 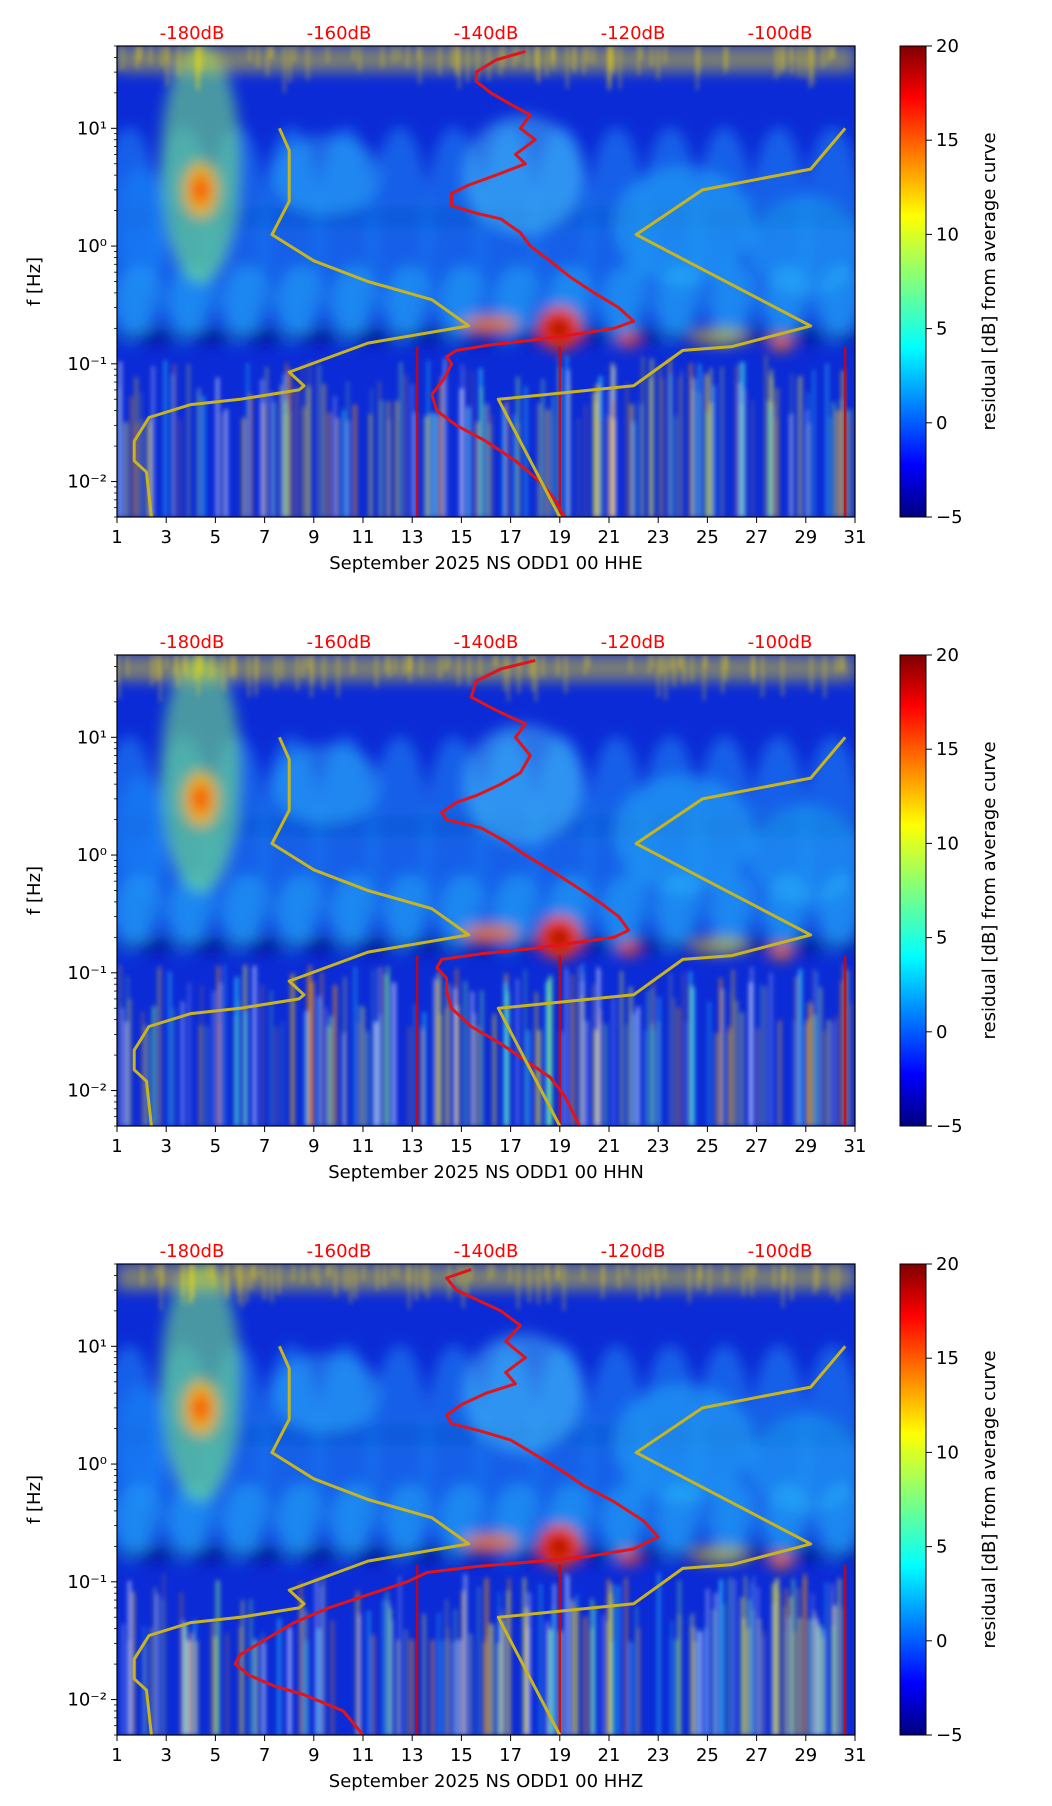 I want to click on y-tick-label: 10¹, so click(x=92, y=737).